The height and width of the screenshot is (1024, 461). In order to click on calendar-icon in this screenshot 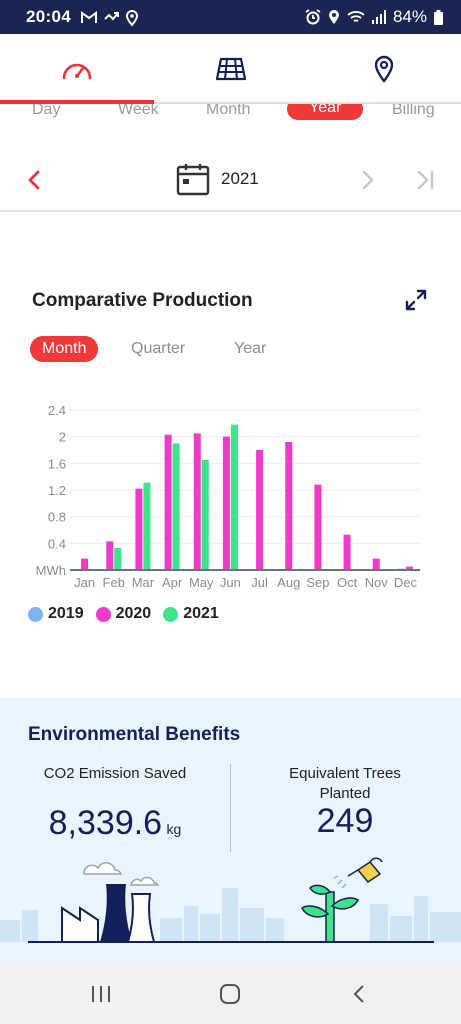, I will do `click(193, 179)`.